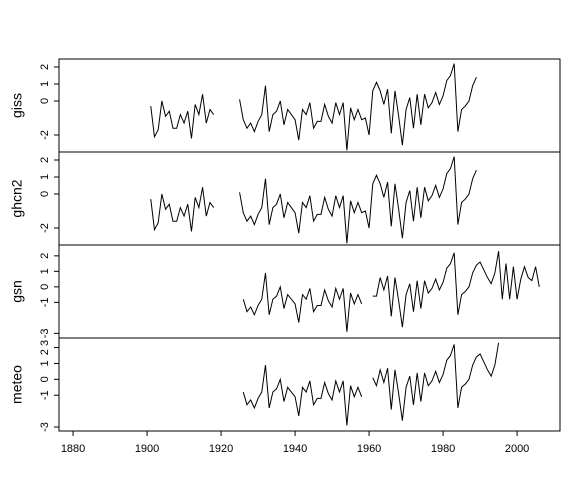 Image resolution: width=584 pixels, height=502 pixels. I want to click on y-tick-label: 2 3, so click(45, 347).